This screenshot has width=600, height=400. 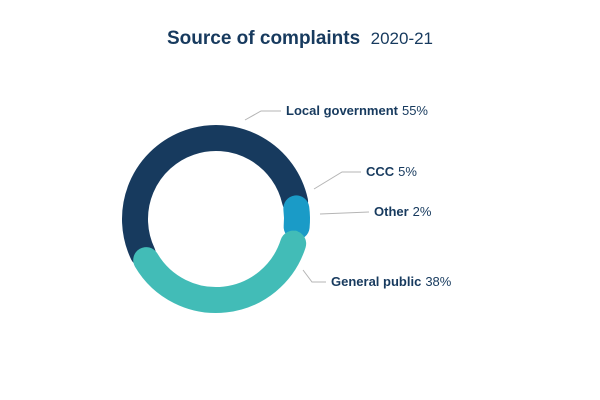 What do you see at coordinates (376, 281) in the screenshot?
I see `slice-label-name: General public` at bounding box center [376, 281].